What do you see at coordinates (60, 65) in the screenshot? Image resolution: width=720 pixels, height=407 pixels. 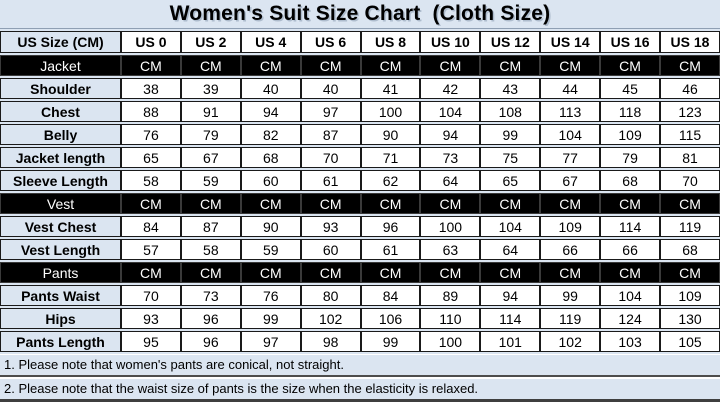 I see `row-label: Jacket` at bounding box center [60, 65].